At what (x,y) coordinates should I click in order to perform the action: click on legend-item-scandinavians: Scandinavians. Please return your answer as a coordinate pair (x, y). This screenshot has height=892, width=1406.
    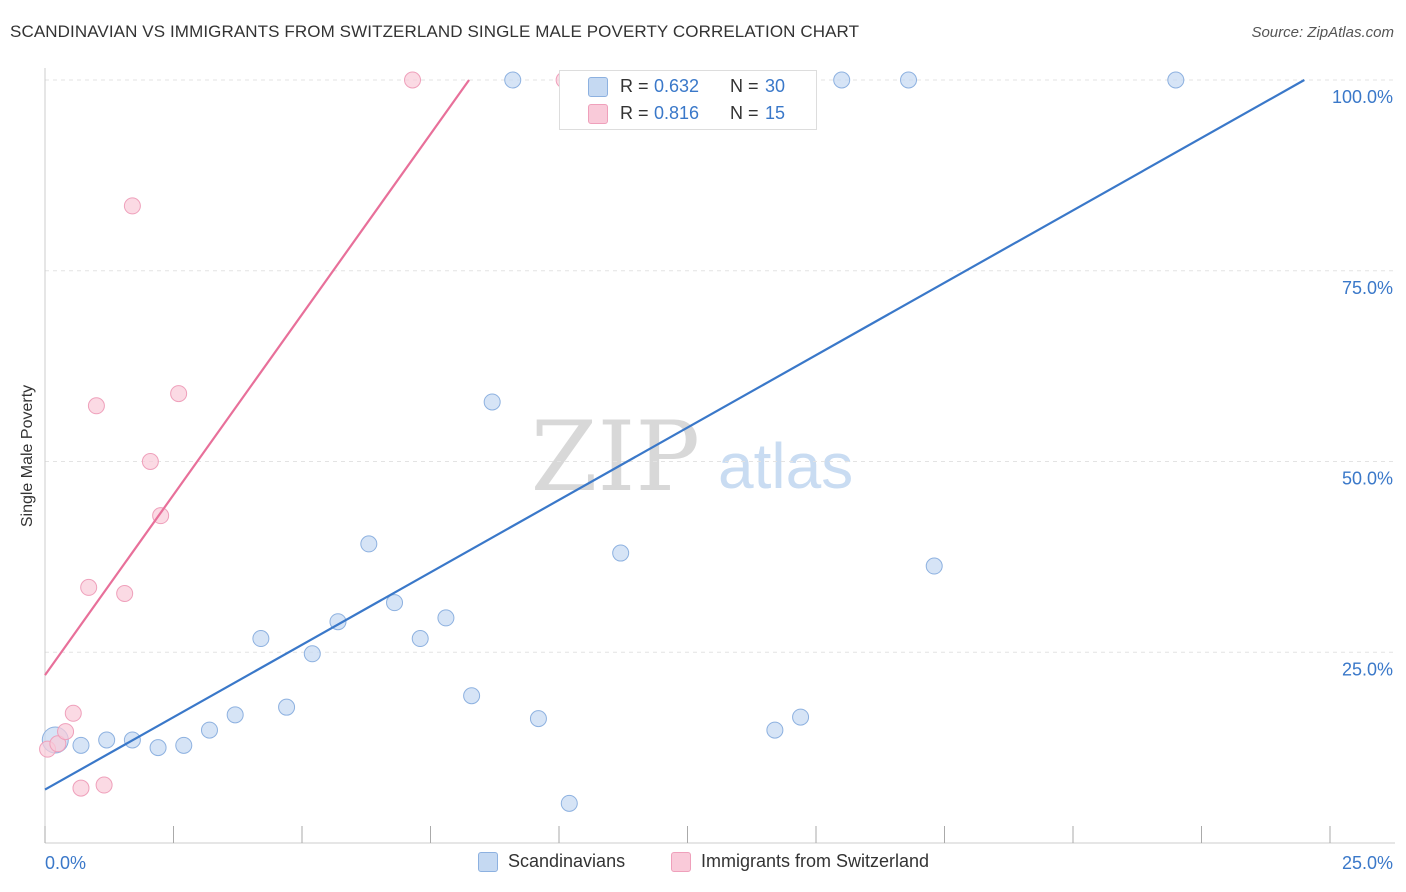
    Looking at the image, I should click on (551, 861).